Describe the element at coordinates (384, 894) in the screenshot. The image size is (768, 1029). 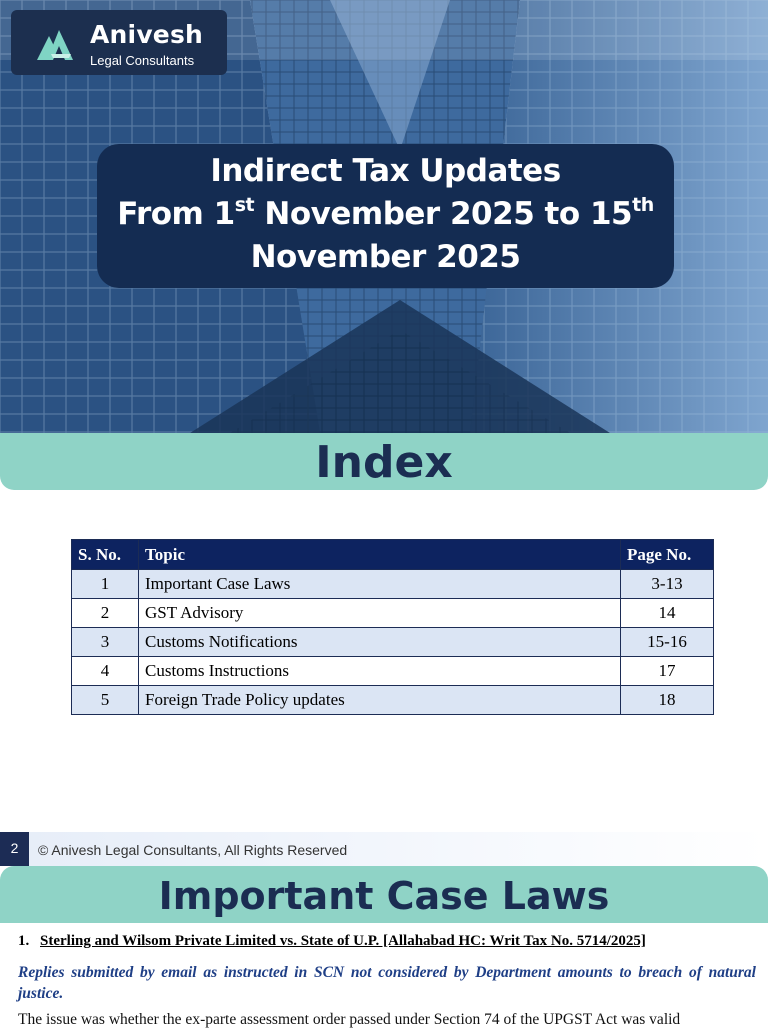
I see `case-laws-heading: Important Case Laws` at that location.